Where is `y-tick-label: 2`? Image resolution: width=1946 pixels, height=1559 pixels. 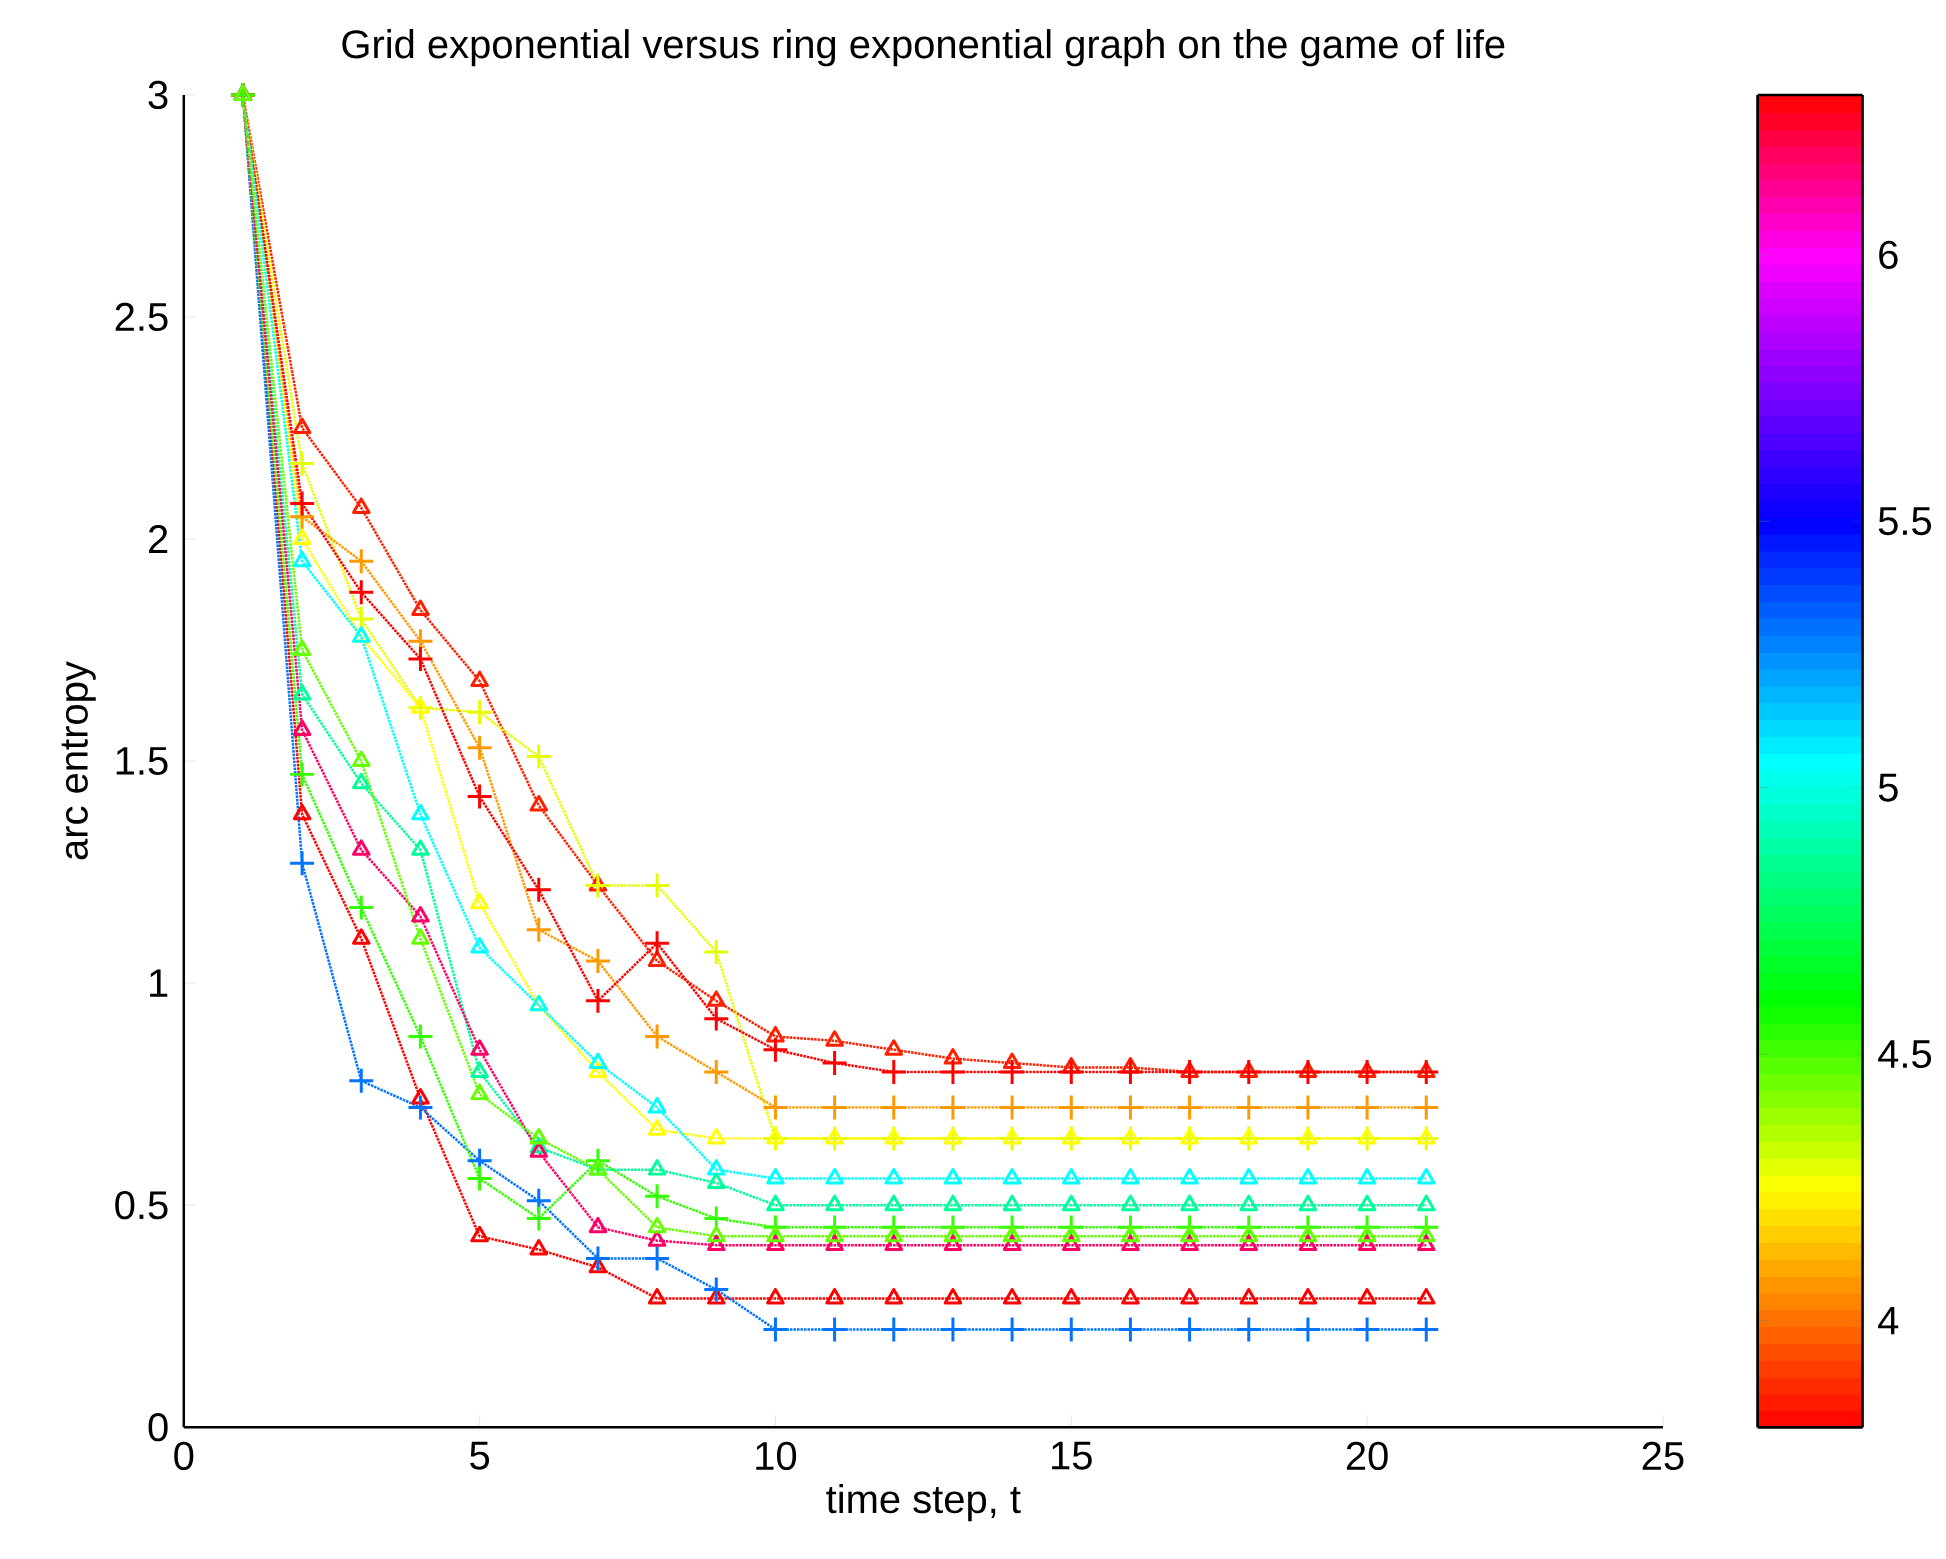
y-tick-label: 2 is located at coordinates (158, 539).